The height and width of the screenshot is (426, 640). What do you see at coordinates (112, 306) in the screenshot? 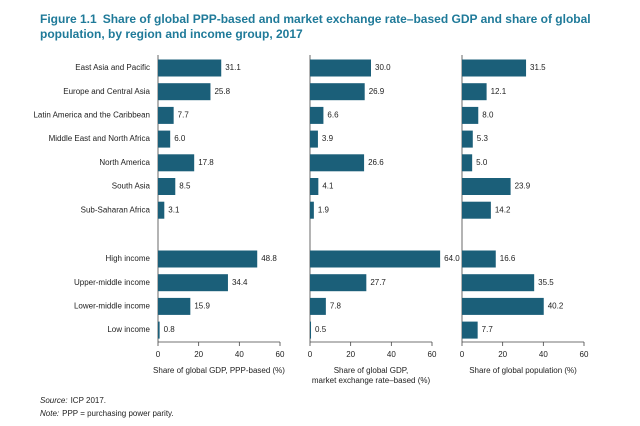
I see `category-label: Lower-middle income` at bounding box center [112, 306].